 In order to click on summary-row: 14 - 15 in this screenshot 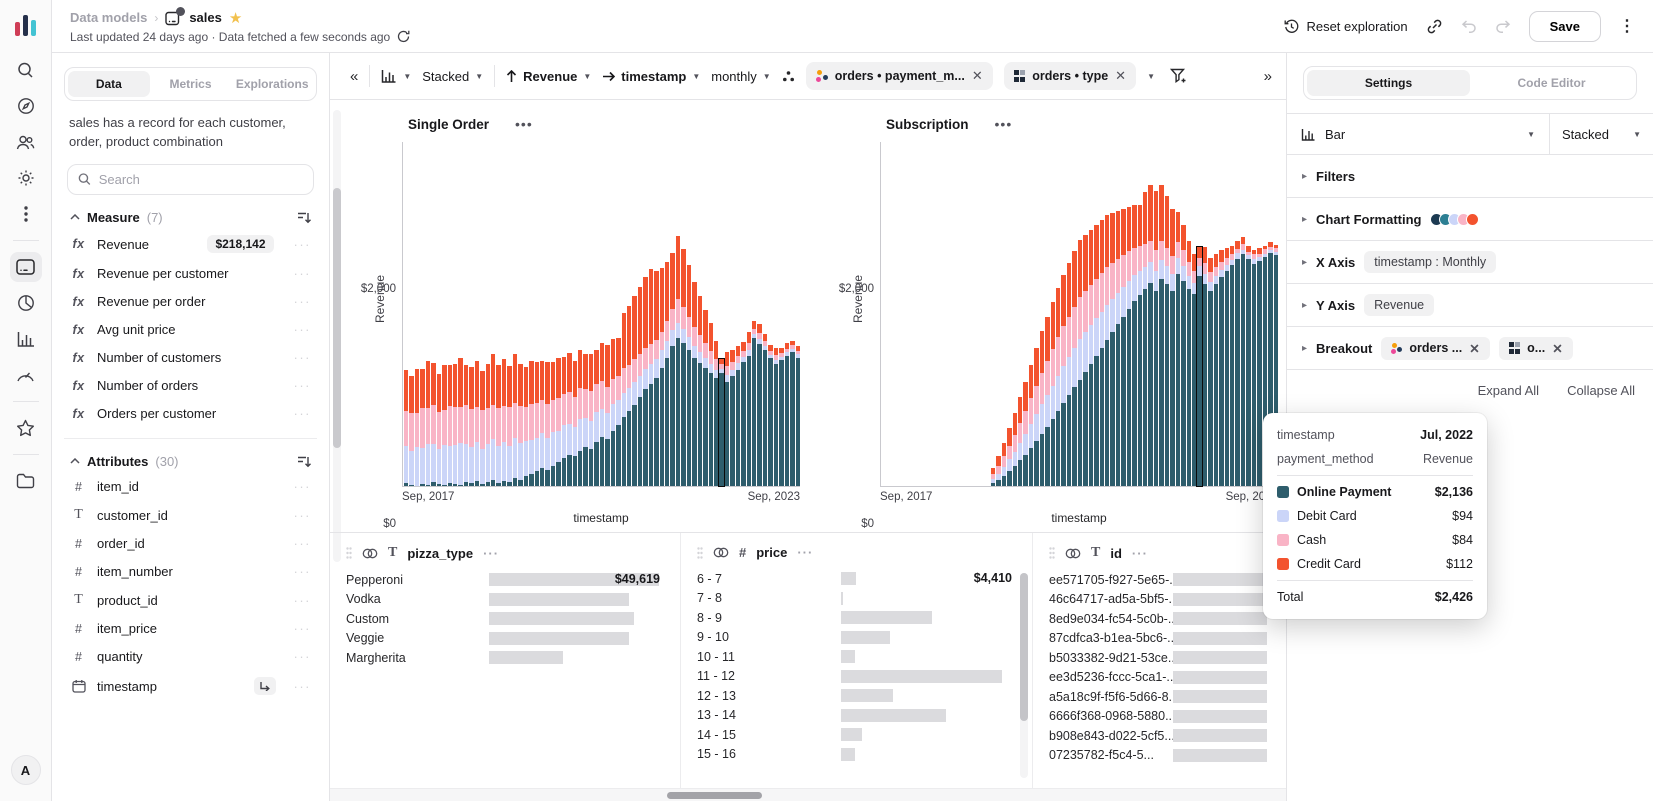, I will do `click(856, 735)`.